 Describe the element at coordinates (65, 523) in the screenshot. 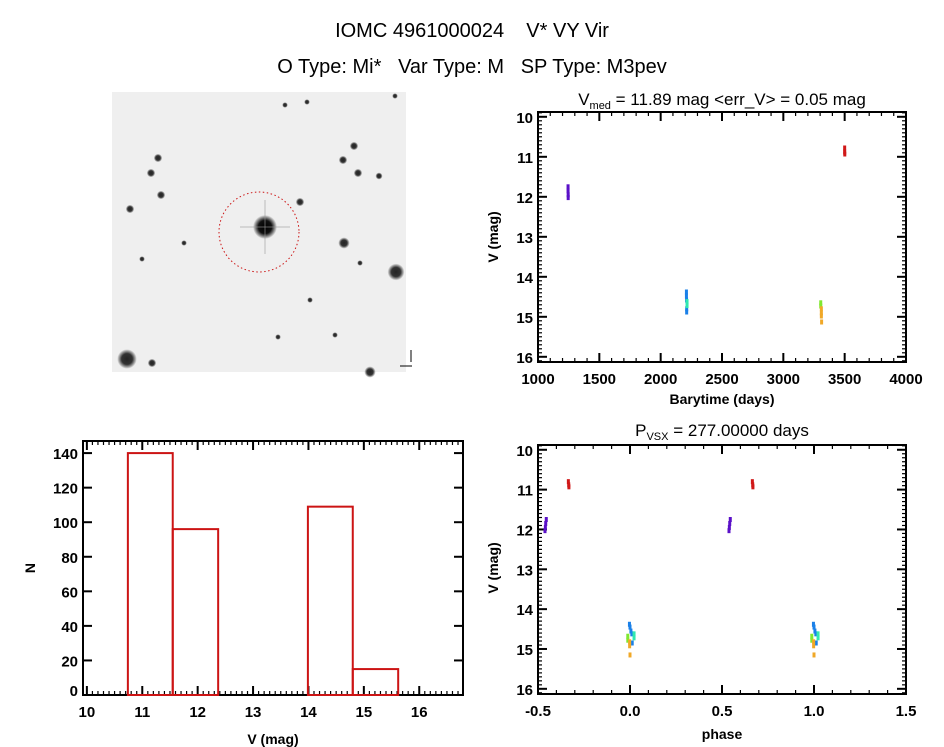

I see `y-tick-label: 100` at that location.